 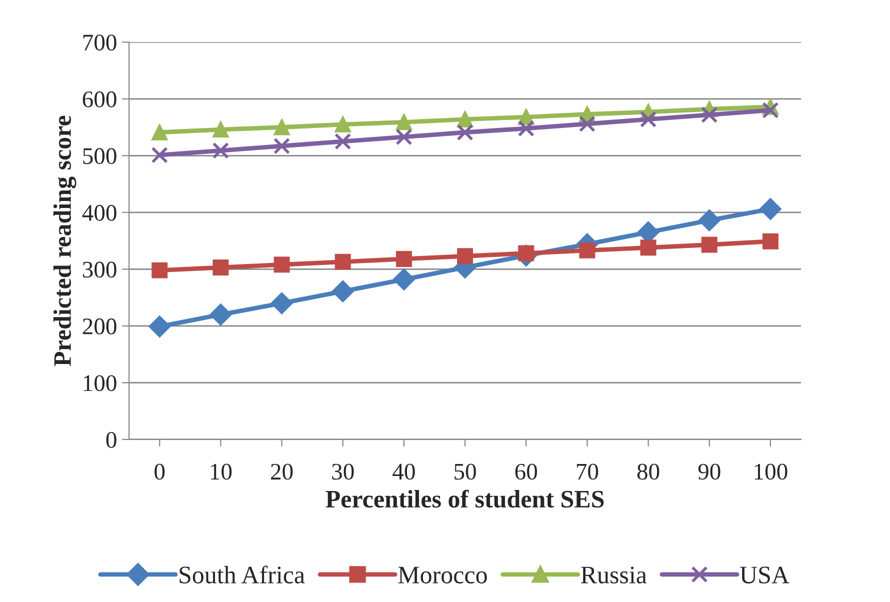 What do you see at coordinates (465, 472) in the screenshot?
I see `x-tick-label: 50` at bounding box center [465, 472].